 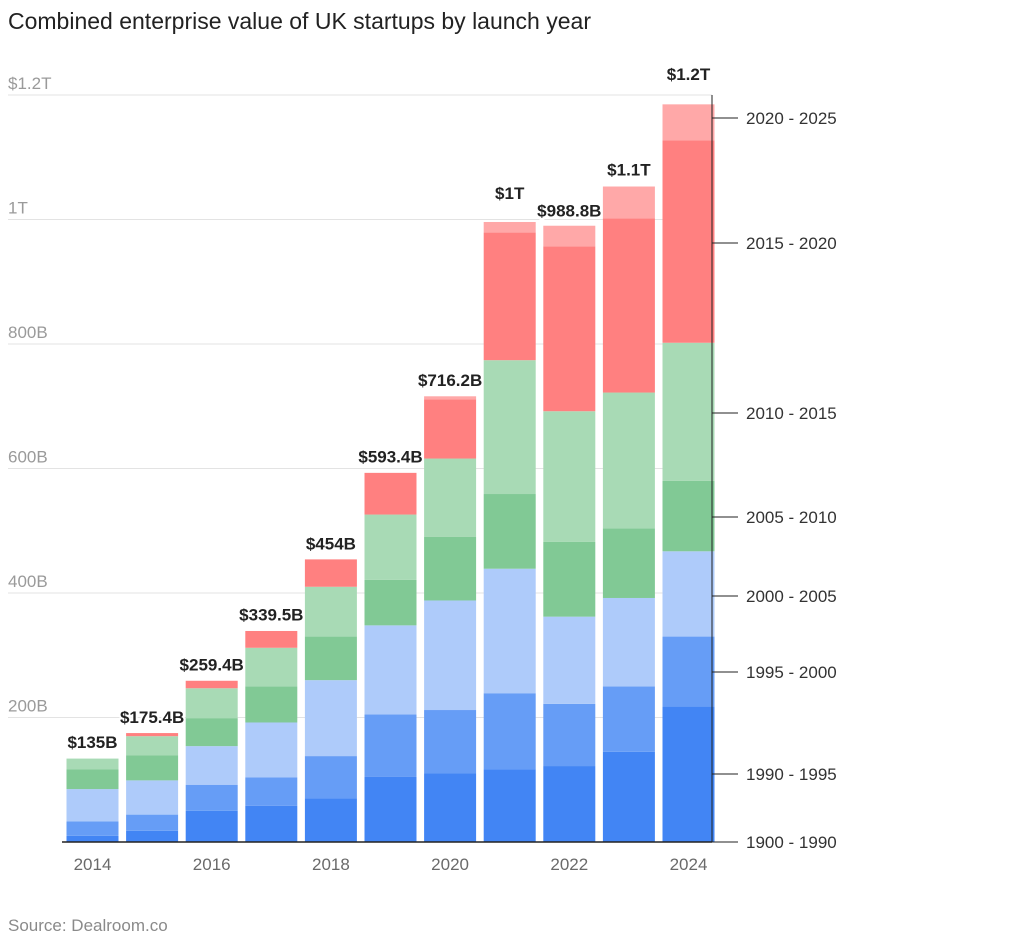 What do you see at coordinates (152, 717) in the screenshot?
I see `total-label: $175.4B` at bounding box center [152, 717].